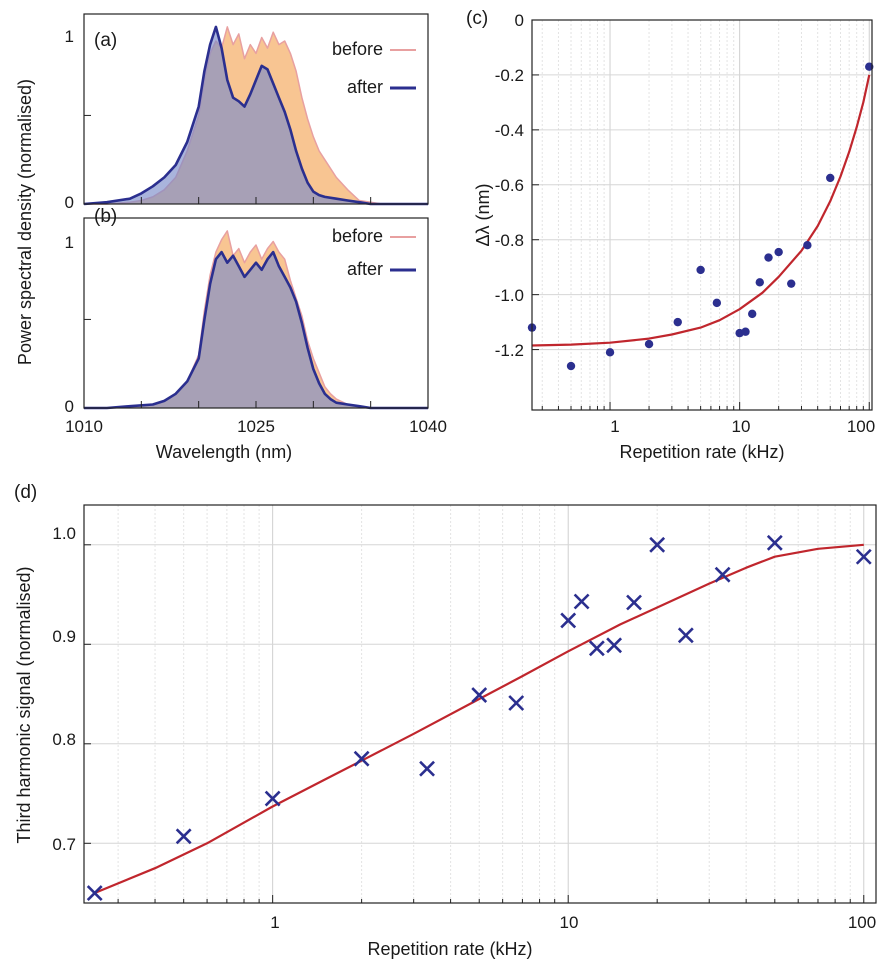 The width and height of the screenshot is (880, 966). What do you see at coordinates (84, 426) in the screenshot?
I see `panel-b-xtick-1010: 1010` at bounding box center [84, 426].